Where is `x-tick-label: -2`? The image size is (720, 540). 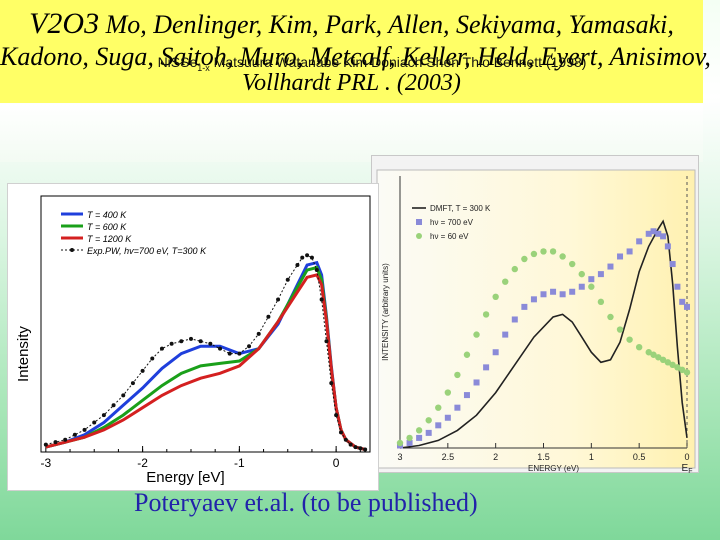
x-tick-label: -2 is located at coordinates (142, 463).